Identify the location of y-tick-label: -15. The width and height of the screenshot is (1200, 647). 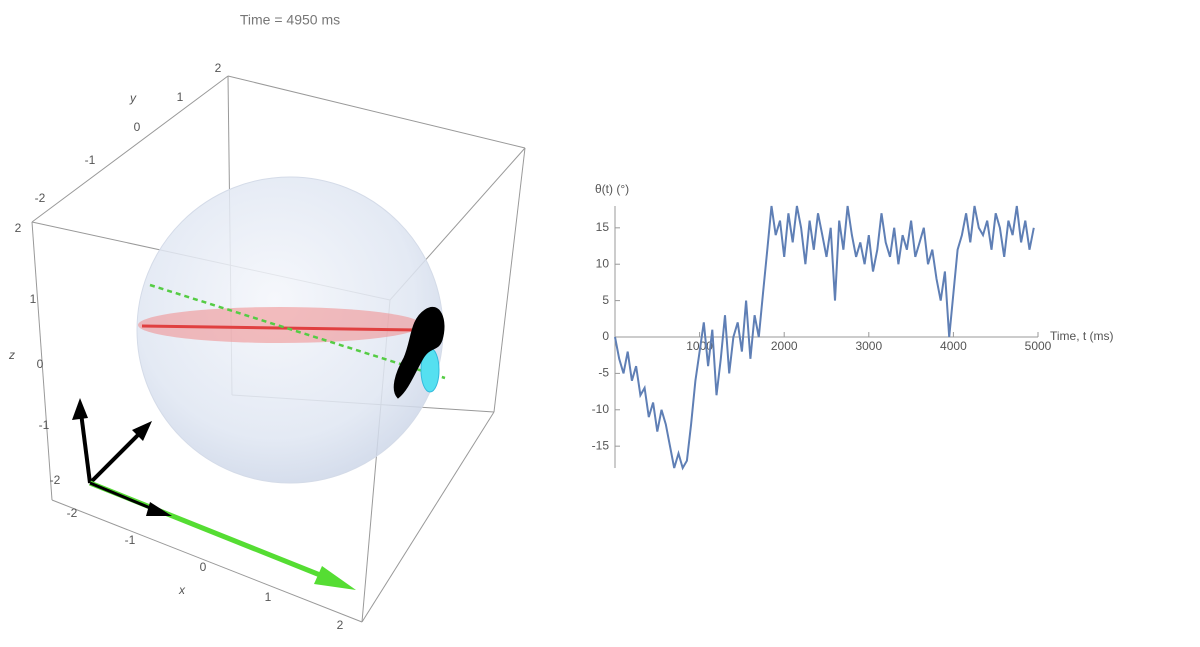
(601, 445).